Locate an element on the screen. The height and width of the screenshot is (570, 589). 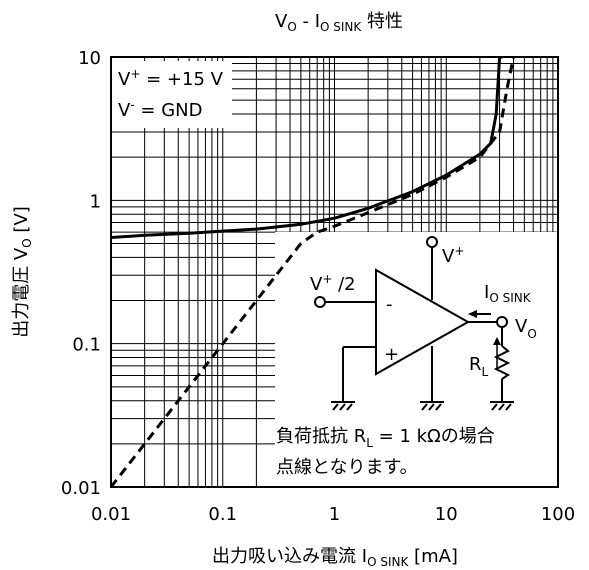
x-tick-label: 100 is located at coordinates (558, 514).